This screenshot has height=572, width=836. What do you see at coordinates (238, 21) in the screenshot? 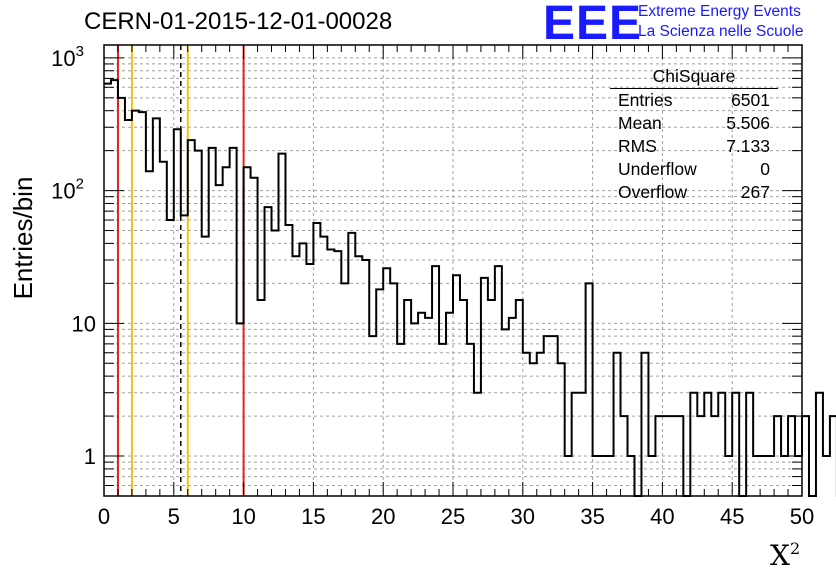
I see `run-title: CERN-01-2015-12-01-00028` at bounding box center [238, 21].